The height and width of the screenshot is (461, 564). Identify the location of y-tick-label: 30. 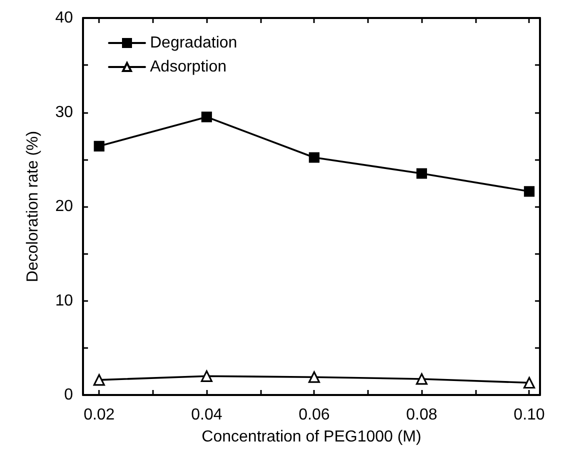
(64, 112).